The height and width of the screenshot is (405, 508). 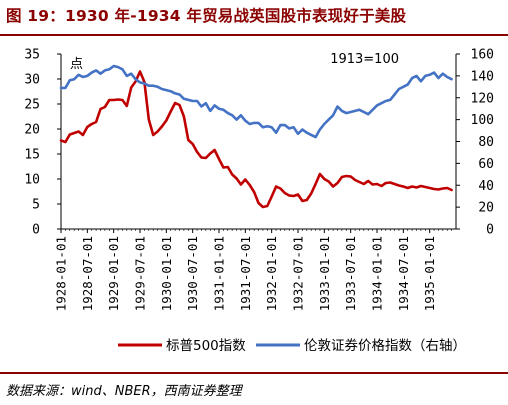 I want to click on legend: 标普500指数 伦敦证券价格指数（右轴）, so click(x=292, y=346).